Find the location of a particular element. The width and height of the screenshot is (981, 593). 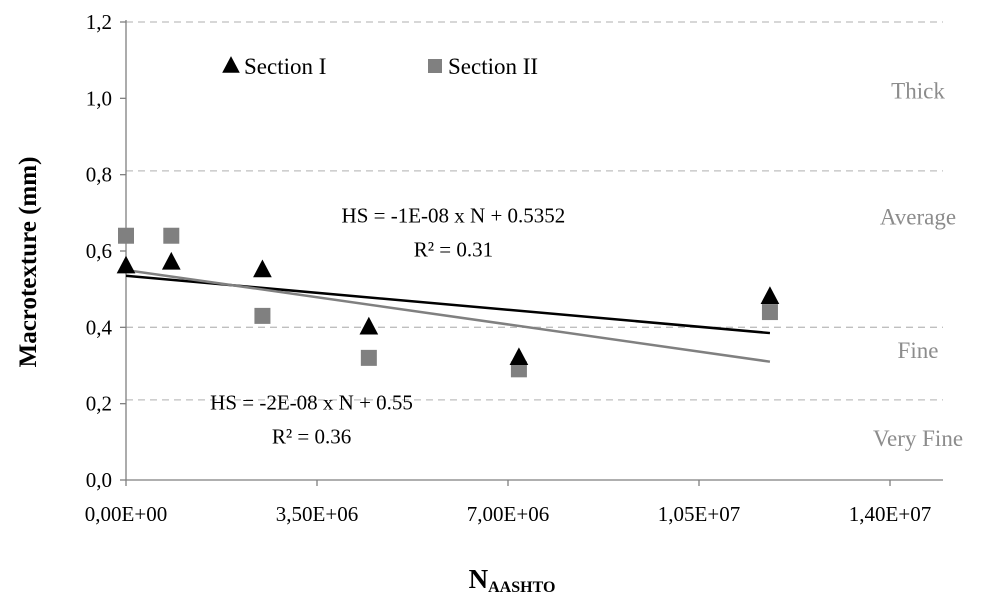

x-axis-title-subscript: AASHTO is located at coordinates (521, 586).